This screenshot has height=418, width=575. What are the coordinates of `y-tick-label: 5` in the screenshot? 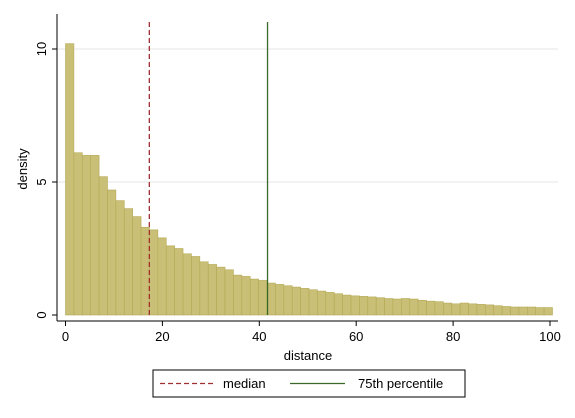 It's located at (41, 181).